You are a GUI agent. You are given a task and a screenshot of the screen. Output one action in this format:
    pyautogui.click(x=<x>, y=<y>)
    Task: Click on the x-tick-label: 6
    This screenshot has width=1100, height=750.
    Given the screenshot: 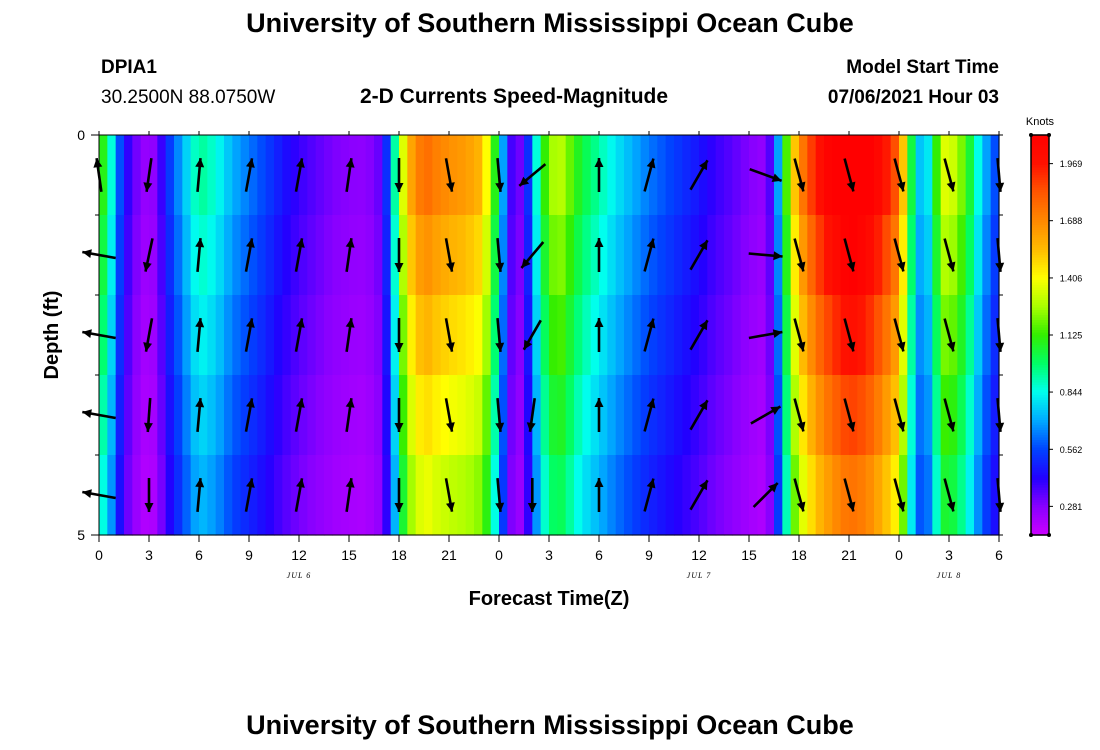 What is the action you would take?
    pyautogui.click(x=999, y=555)
    